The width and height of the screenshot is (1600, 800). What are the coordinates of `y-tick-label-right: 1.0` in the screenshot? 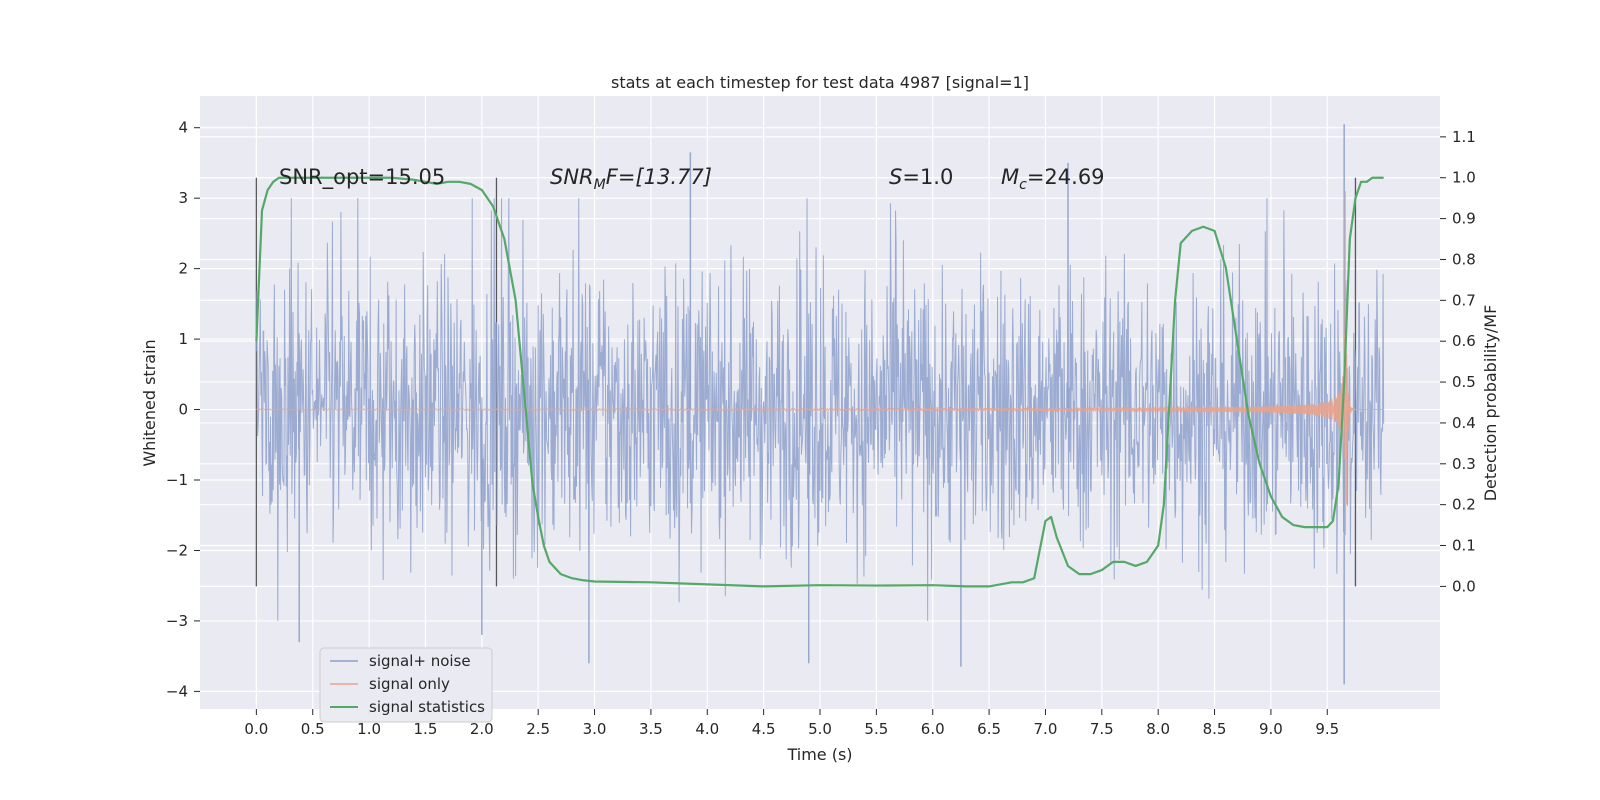 It's located at (1464, 178).